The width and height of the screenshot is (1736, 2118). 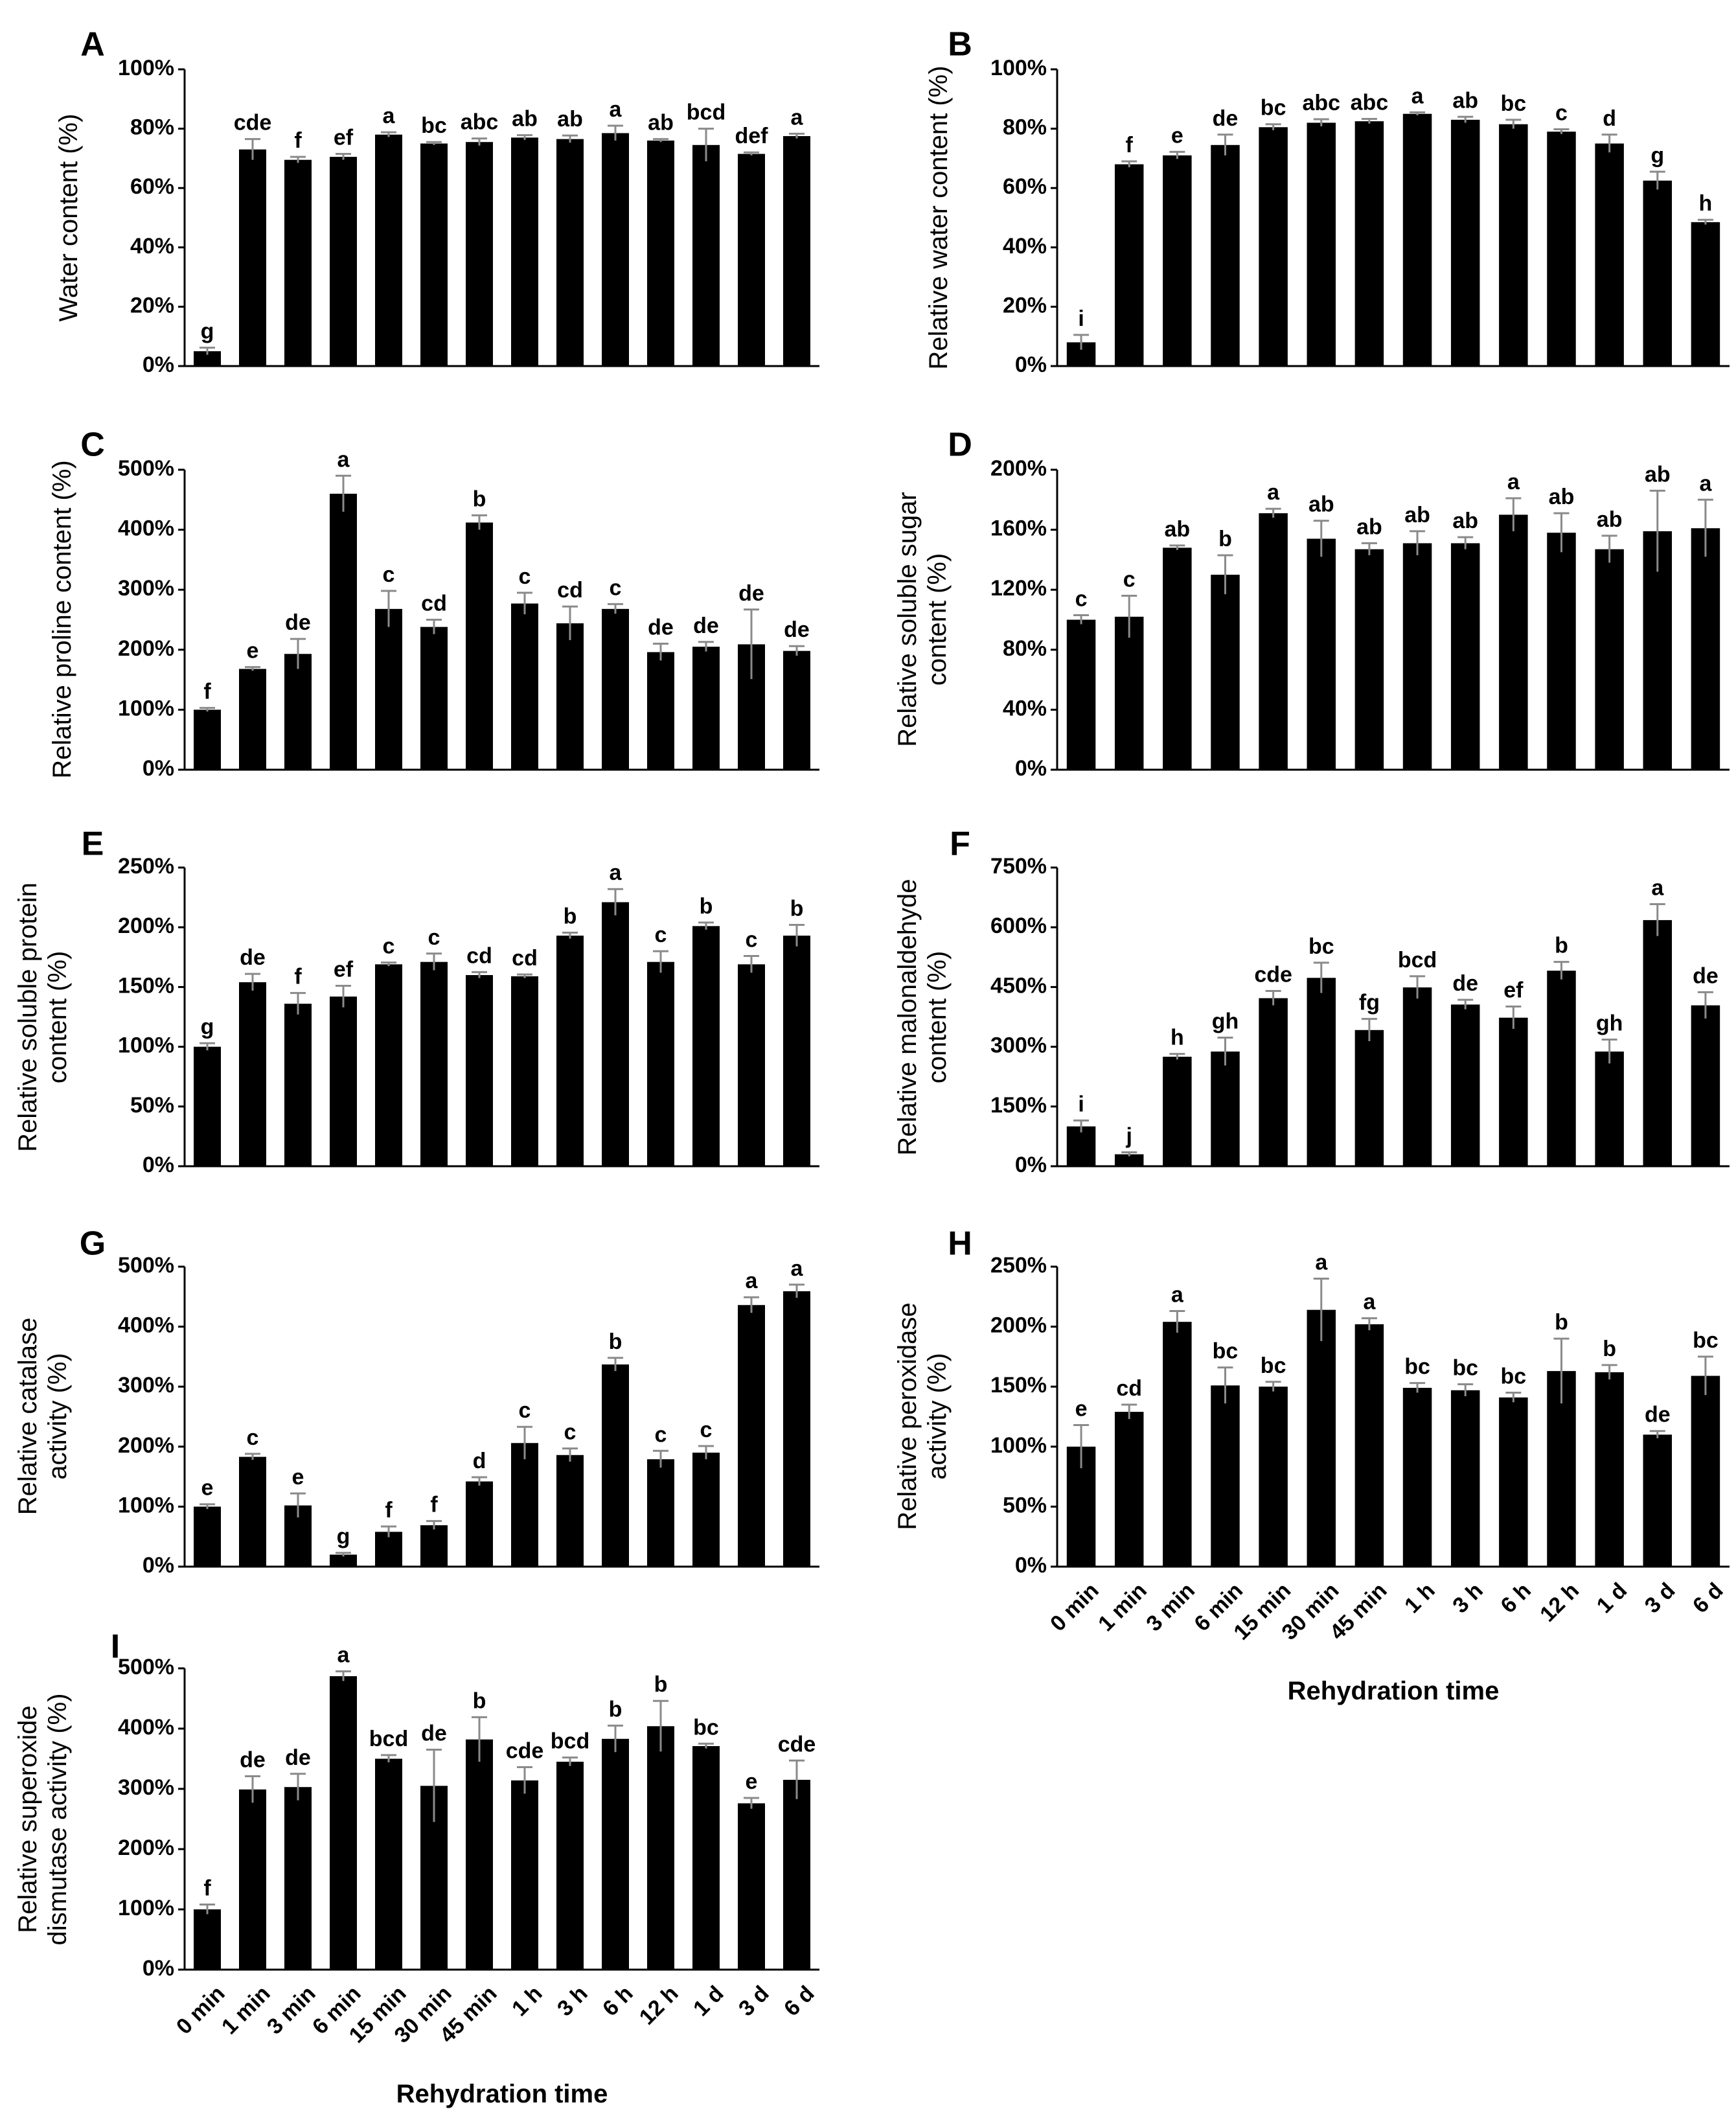 What do you see at coordinates (152, 305) in the screenshot?
I see `y-tick-label: 20%` at bounding box center [152, 305].